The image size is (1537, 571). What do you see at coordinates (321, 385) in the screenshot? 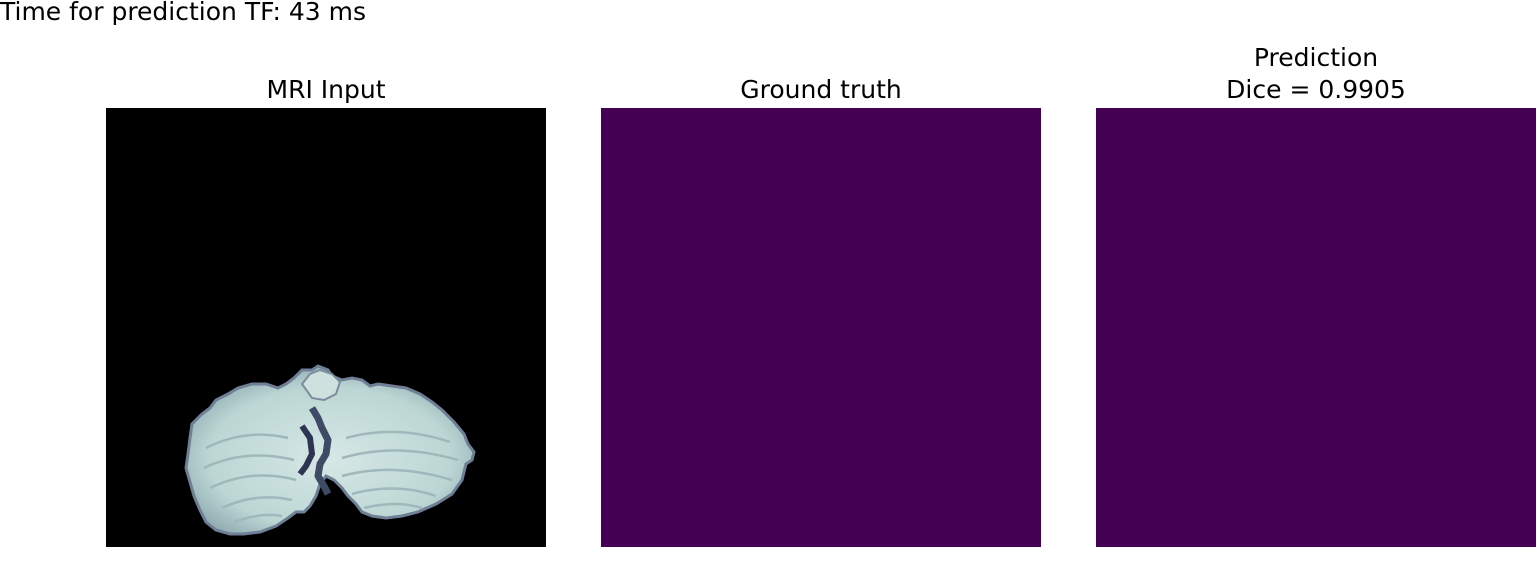
I see `brainstem` at bounding box center [321, 385].